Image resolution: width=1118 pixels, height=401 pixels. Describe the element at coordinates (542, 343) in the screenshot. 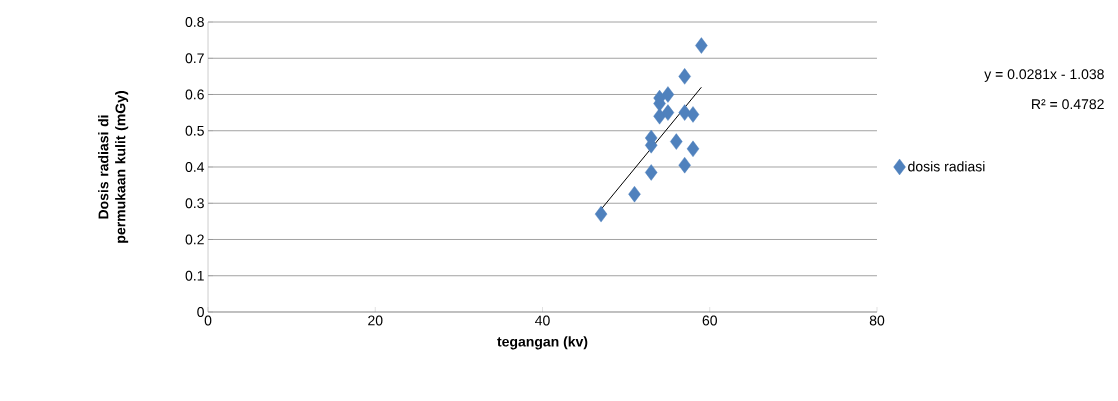

I see `x-axis-title: tegangan (kv)` at that location.